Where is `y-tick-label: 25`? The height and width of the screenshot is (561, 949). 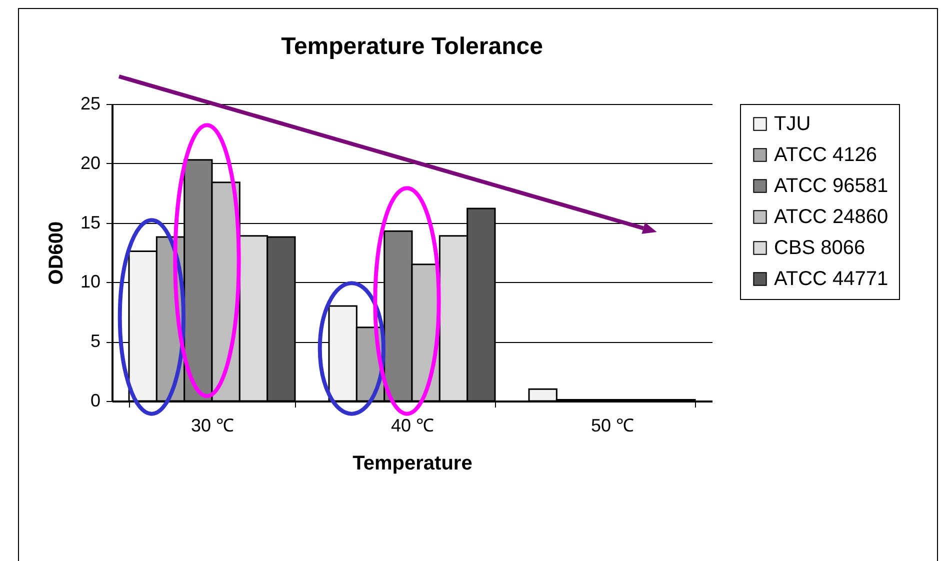 y-tick-label: 25 is located at coordinates (90, 104).